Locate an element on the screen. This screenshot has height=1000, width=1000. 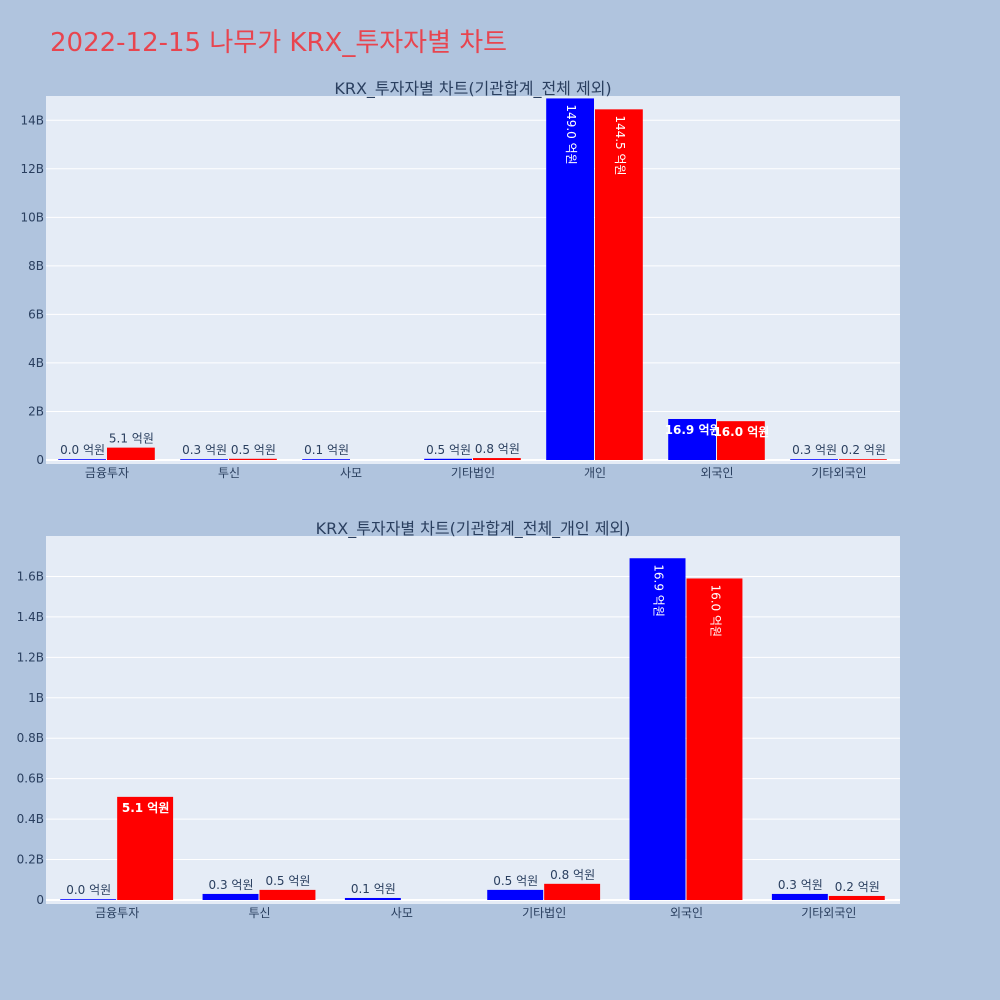
chart-title: KRX_투자자별 차트(기관합계_전체 제외) is located at coordinates (472, 89).